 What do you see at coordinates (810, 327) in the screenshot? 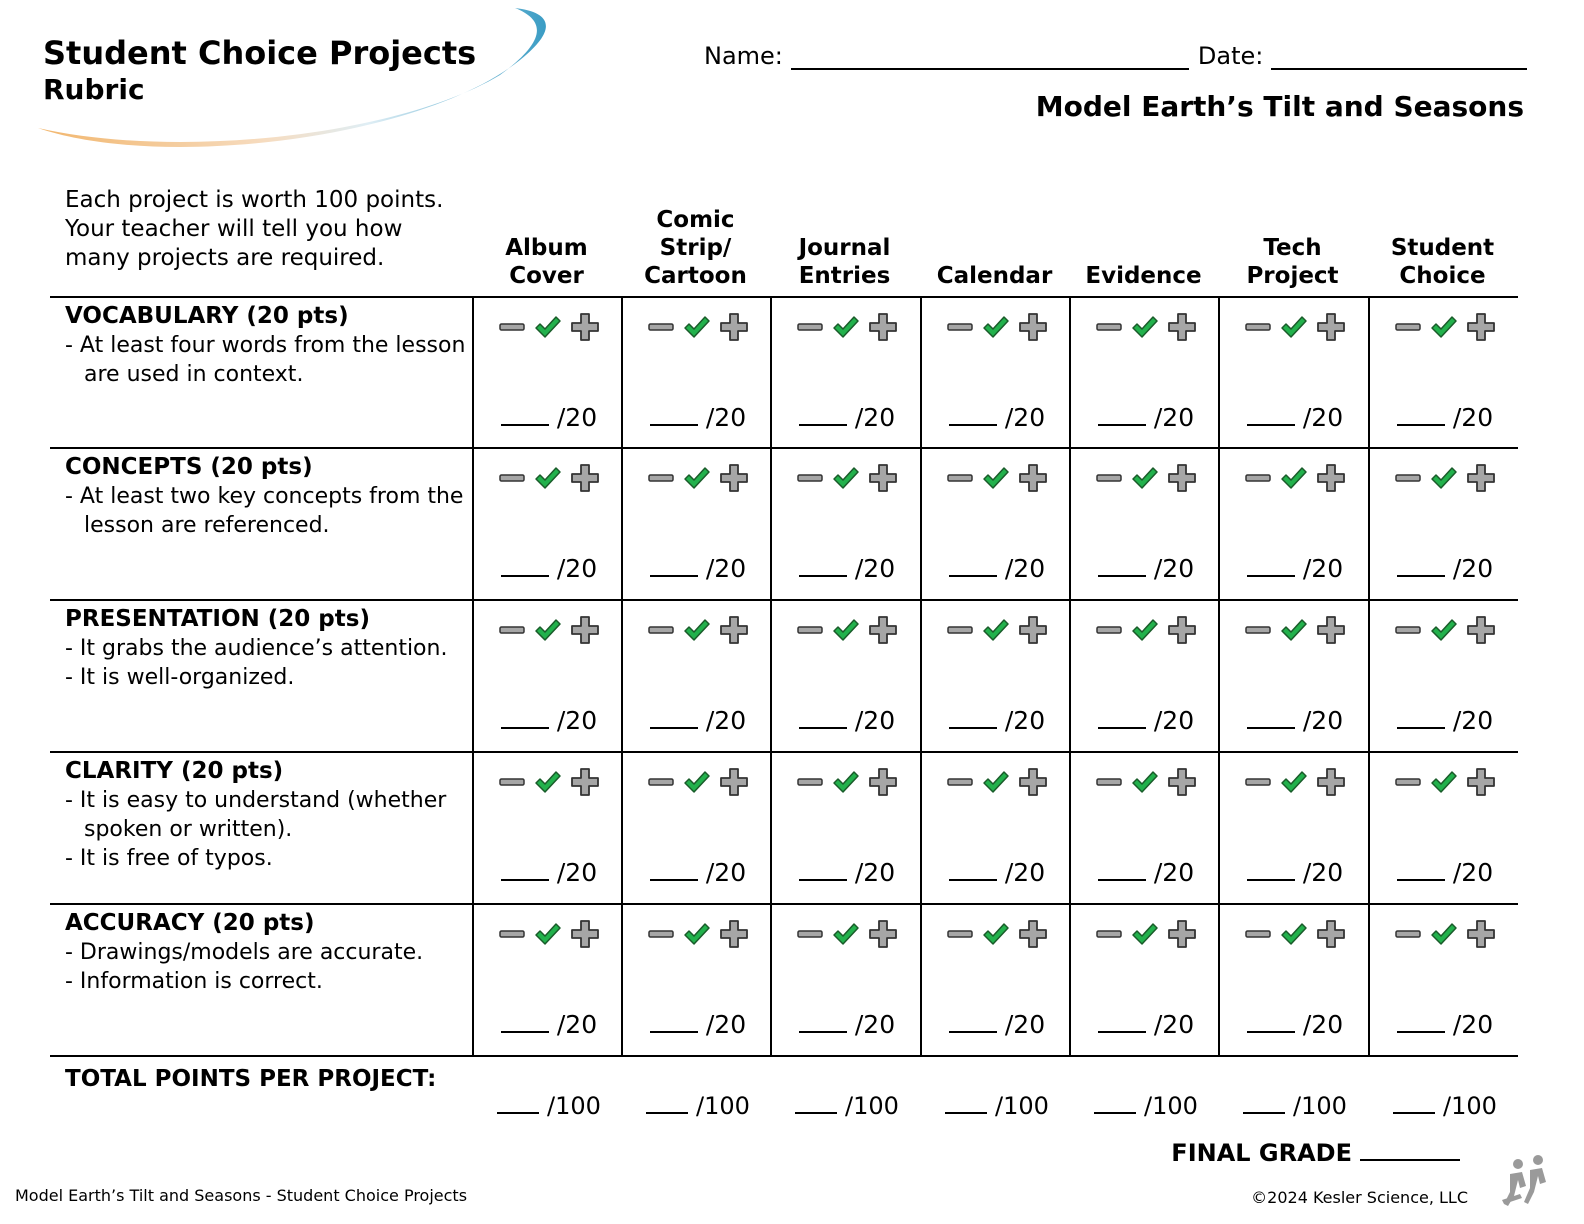
I see `minus-icon` at bounding box center [810, 327].